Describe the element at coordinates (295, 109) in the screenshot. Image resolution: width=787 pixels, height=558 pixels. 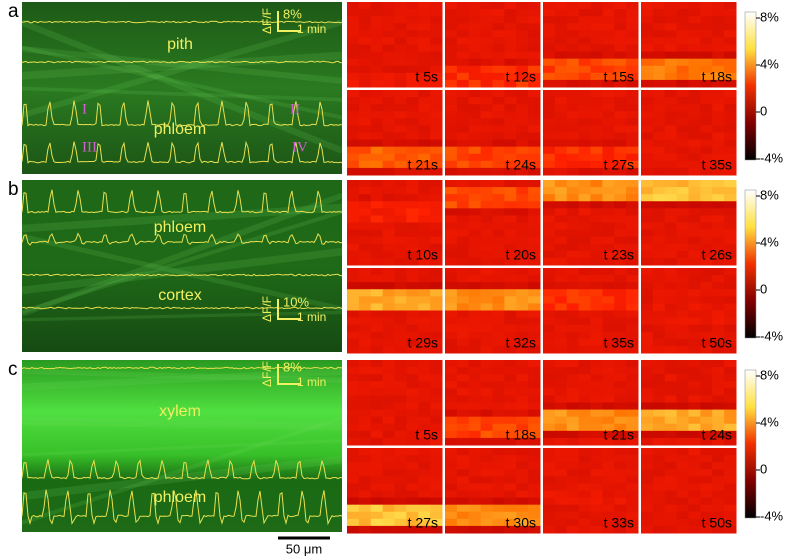
I see `marker-label: II` at that location.